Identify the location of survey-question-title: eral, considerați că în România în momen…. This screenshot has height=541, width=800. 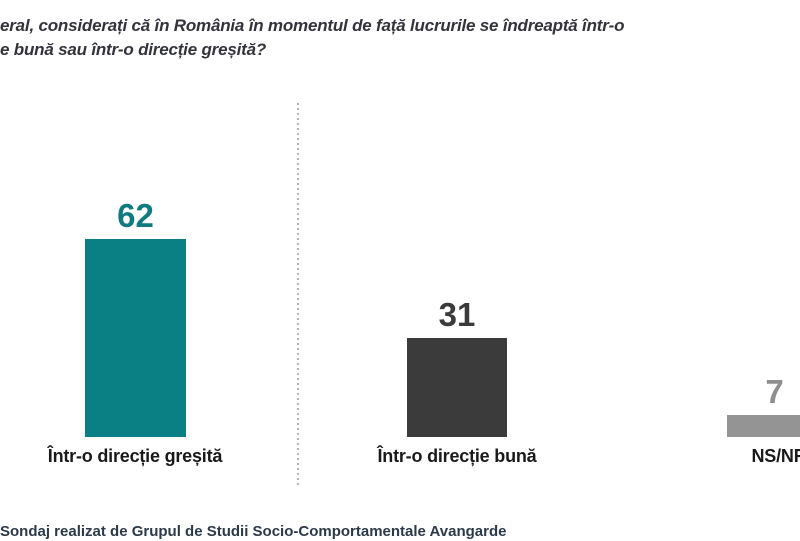
(350, 38).